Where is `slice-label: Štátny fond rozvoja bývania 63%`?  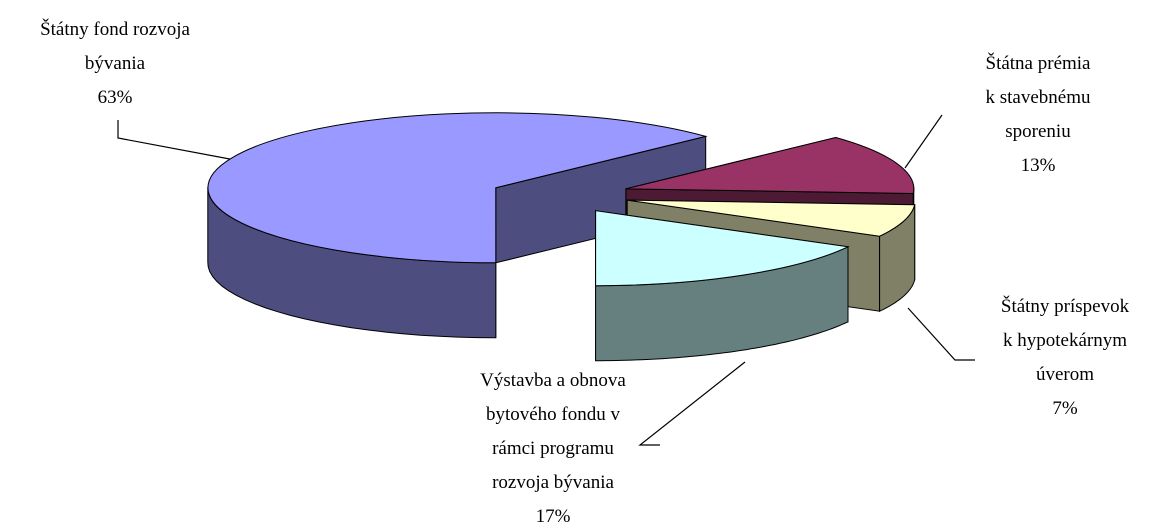
slice-label: Štátny fond rozvoja bývania 63% is located at coordinates (117, 64).